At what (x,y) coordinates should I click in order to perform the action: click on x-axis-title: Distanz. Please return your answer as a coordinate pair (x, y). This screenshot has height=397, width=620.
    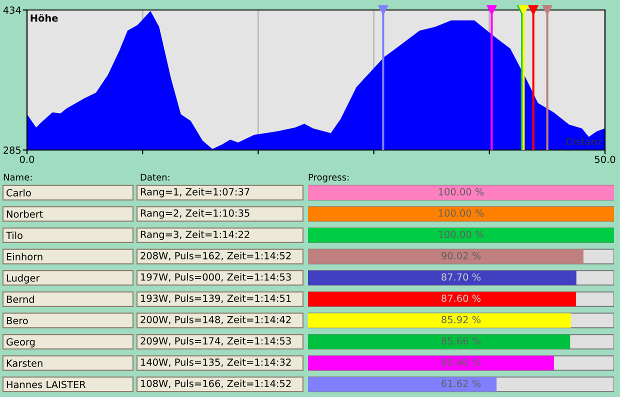
    Looking at the image, I should click on (584, 142).